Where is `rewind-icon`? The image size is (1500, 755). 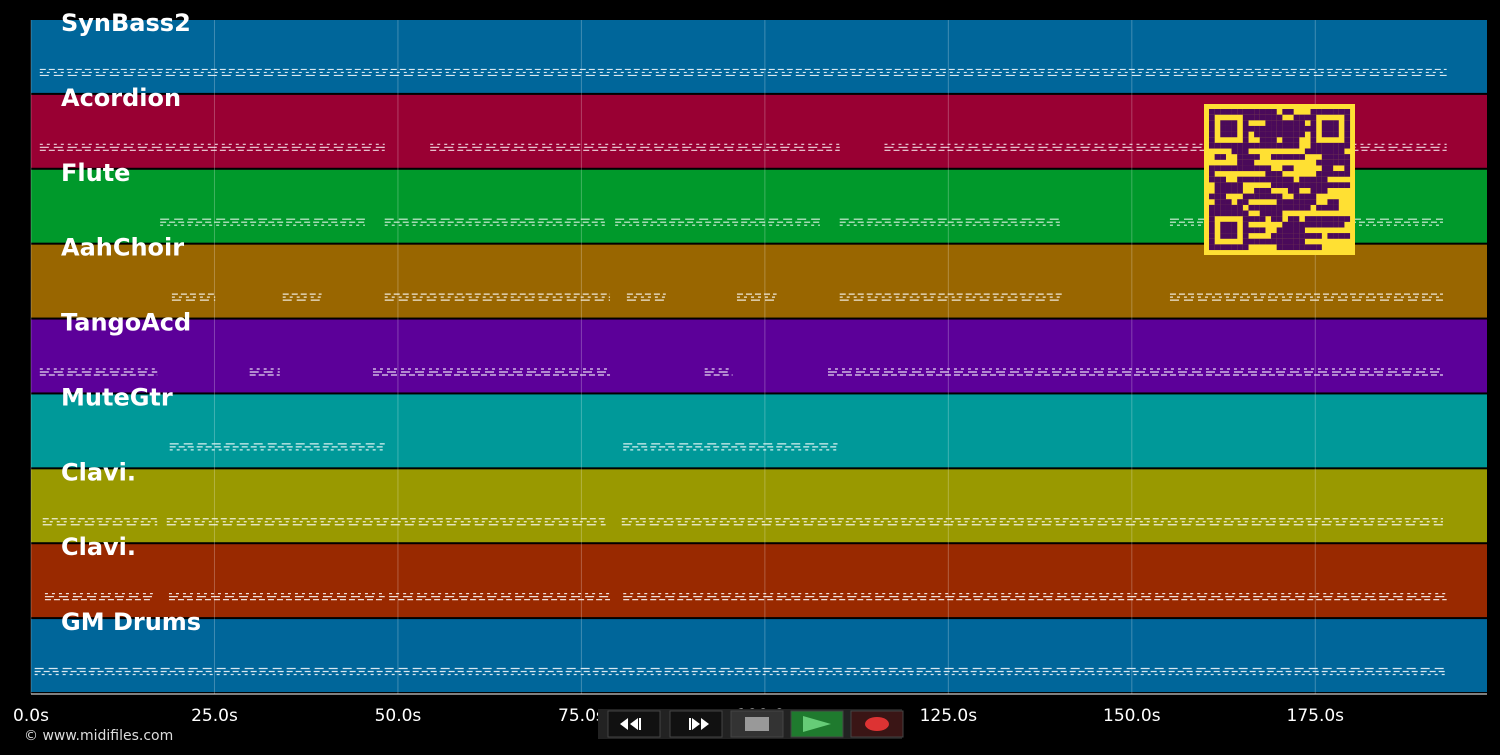
rewind-icon is located at coordinates (630, 724).